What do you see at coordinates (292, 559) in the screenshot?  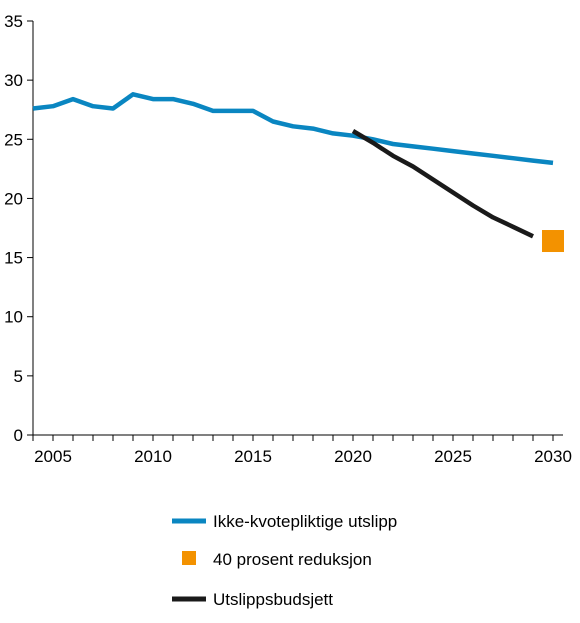 I see `legend-label: 40 prosent reduksjon` at bounding box center [292, 559].